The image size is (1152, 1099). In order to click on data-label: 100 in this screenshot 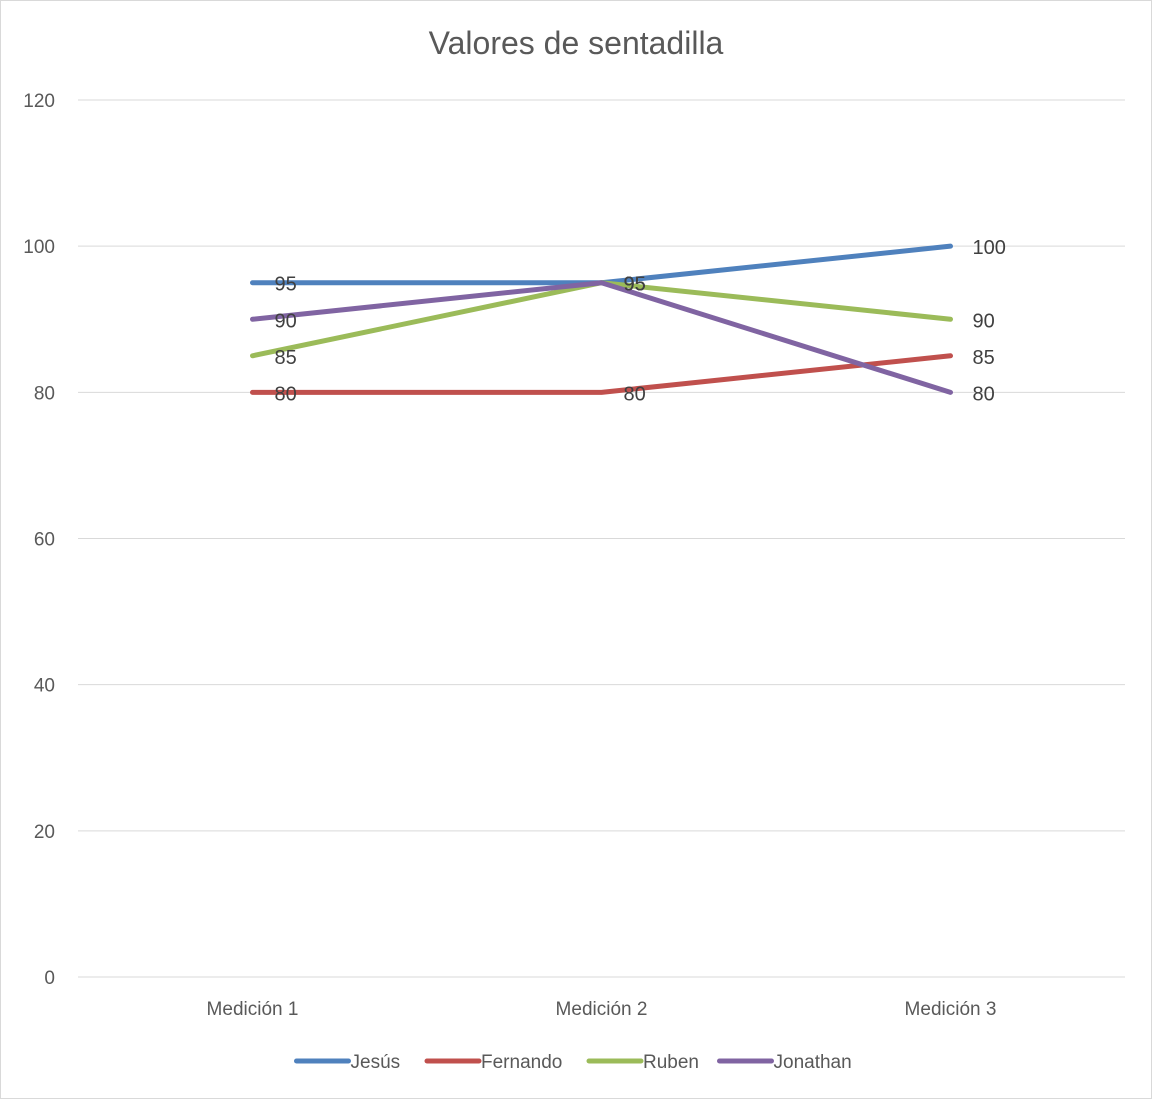, I will do `click(989, 248)`.